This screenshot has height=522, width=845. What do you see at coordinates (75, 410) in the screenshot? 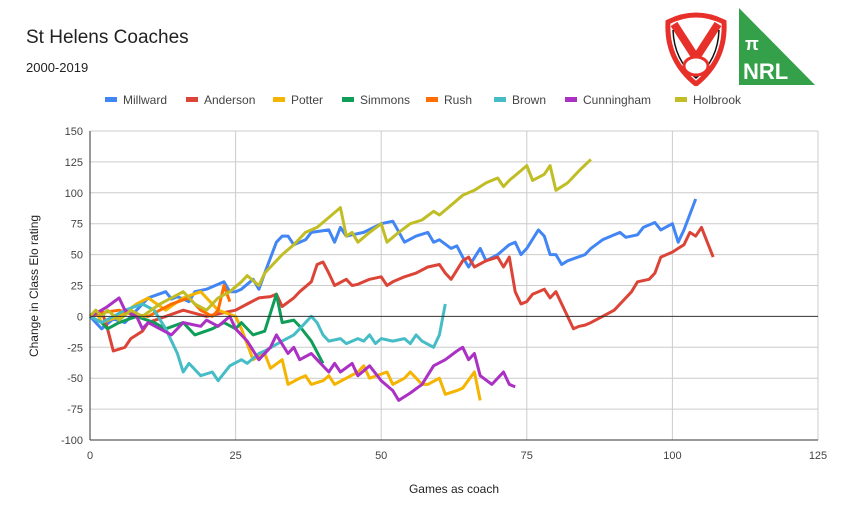
I see `y-tick-label: -75` at bounding box center [75, 410].